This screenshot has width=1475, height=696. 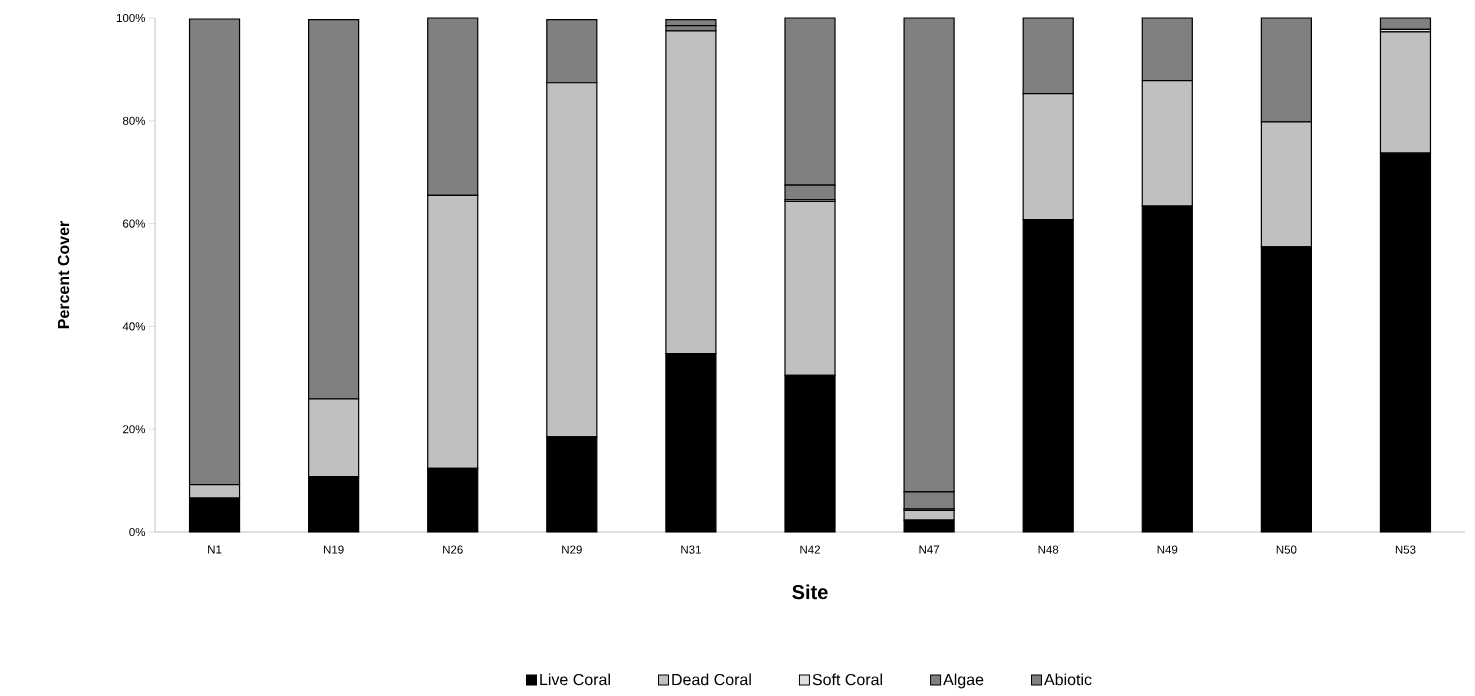 I want to click on x-tick-label: N1, so click(x=215, y=549).